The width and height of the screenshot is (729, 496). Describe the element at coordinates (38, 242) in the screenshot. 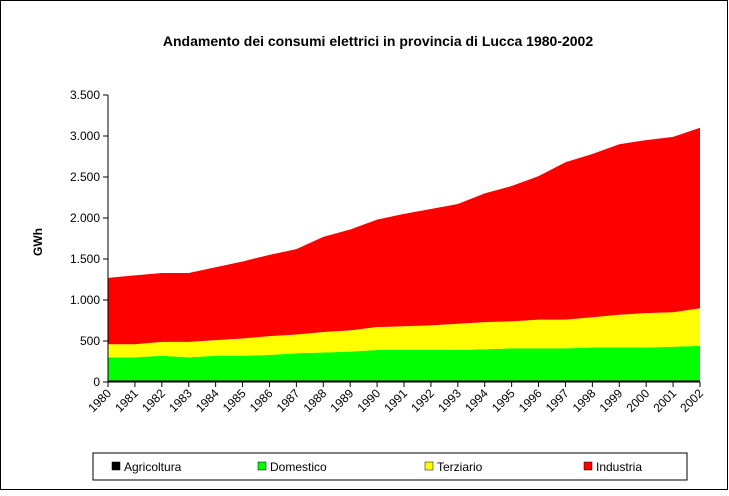

I see `y-axis-label: GWh` at that location.